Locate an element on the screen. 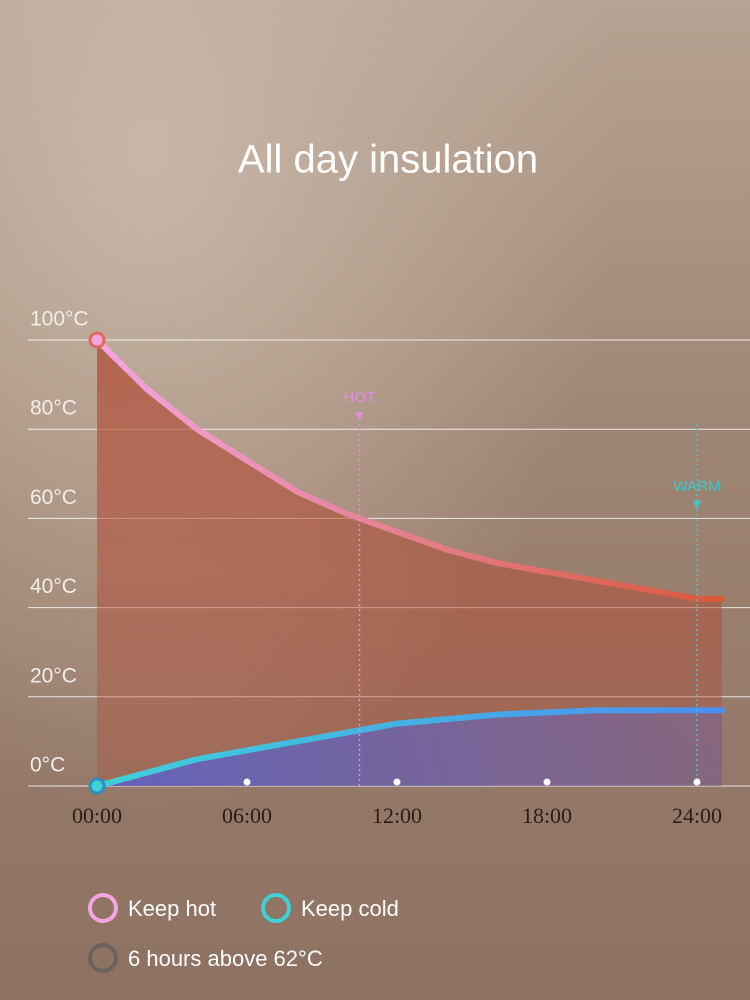  chart-title: All day insulation is located at coordinates (388, 160).